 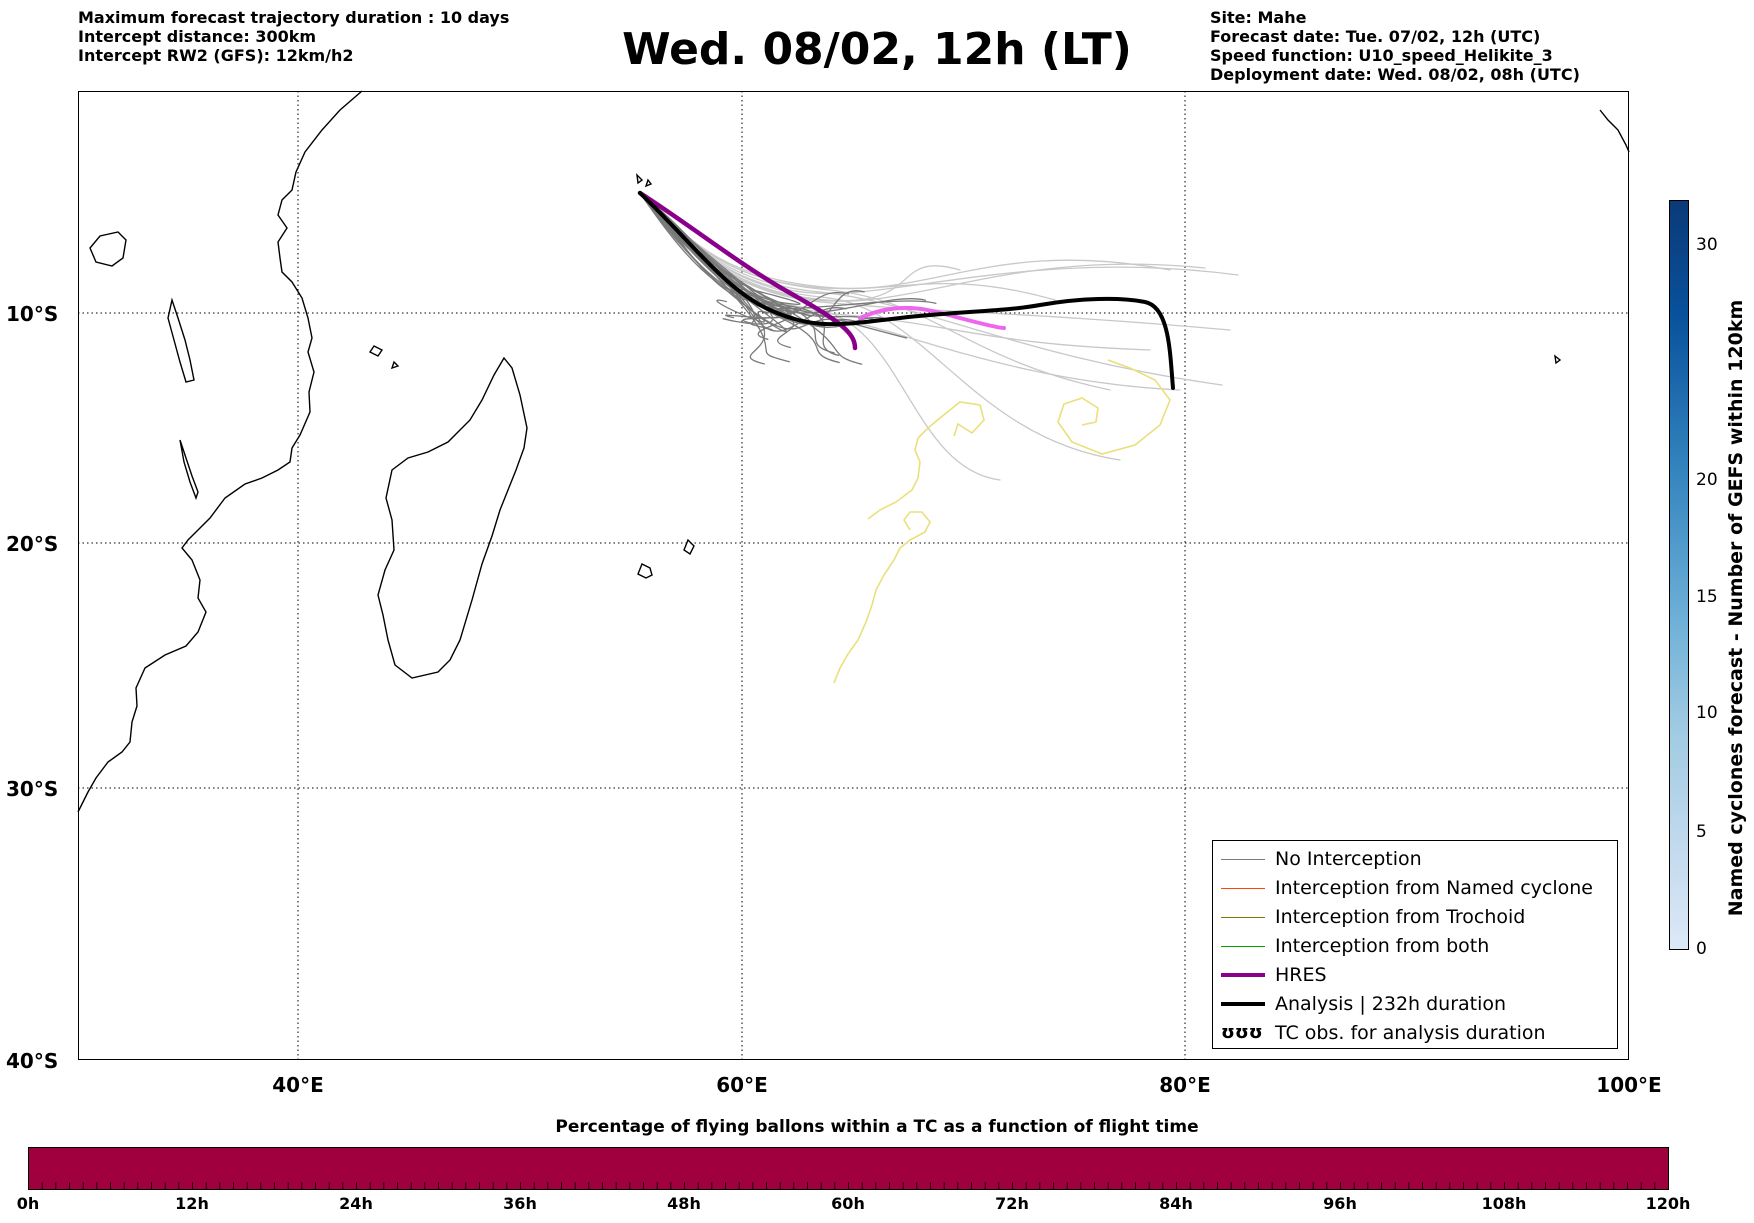 What do you see at coordinates (1382, 946) in the screenshot?
I see `legend-label: Interception from both` at bounding box center [1382, 946].